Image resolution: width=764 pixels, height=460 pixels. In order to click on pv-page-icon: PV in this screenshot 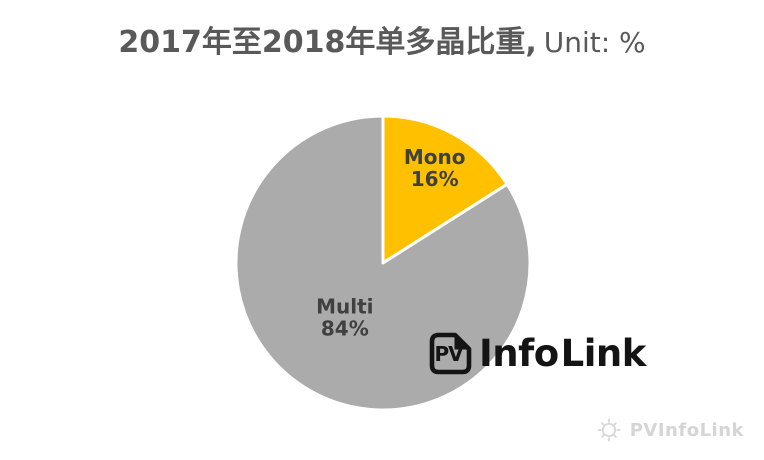, I will do `click(450, 353)`.